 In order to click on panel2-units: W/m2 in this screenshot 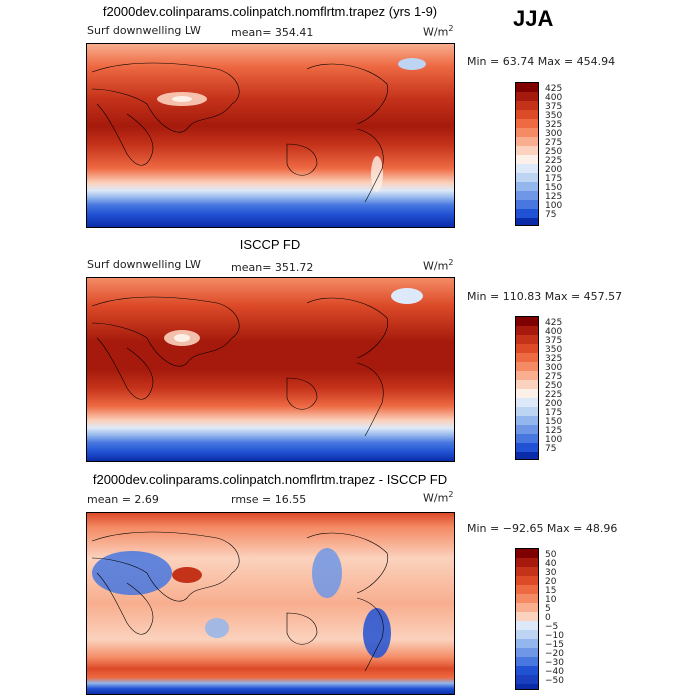, I will do `click(438, 265)`.